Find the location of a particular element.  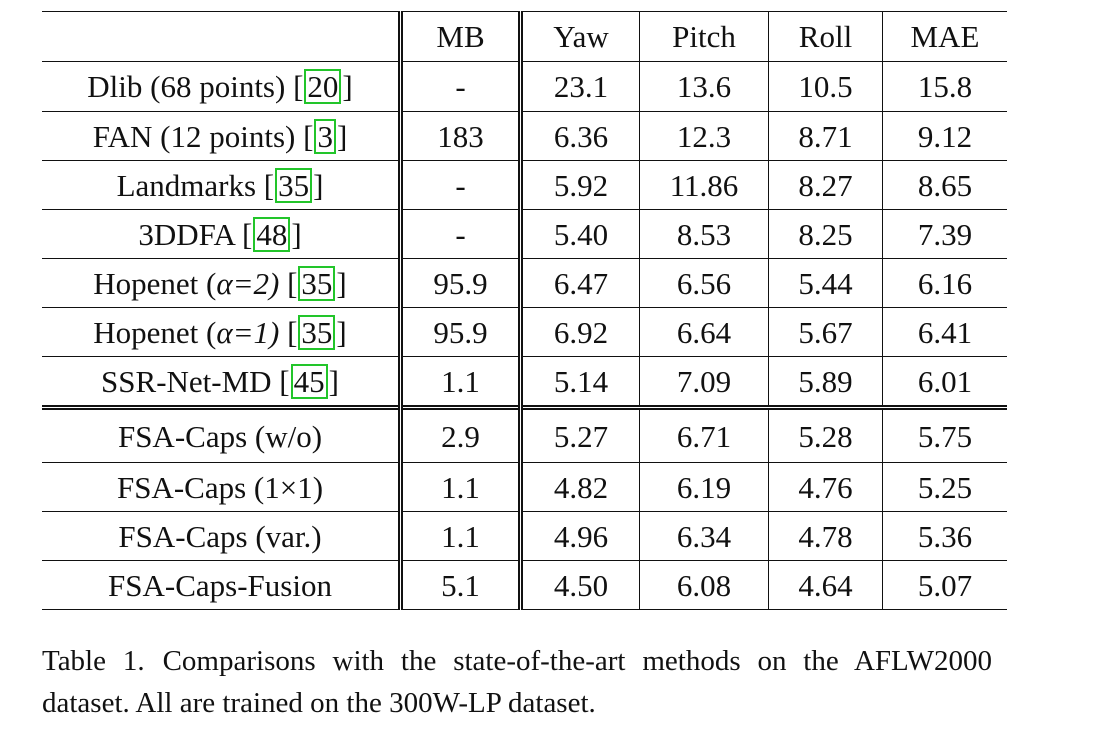

method-name: FAN (12 points) is located at coordinates (198, 136).